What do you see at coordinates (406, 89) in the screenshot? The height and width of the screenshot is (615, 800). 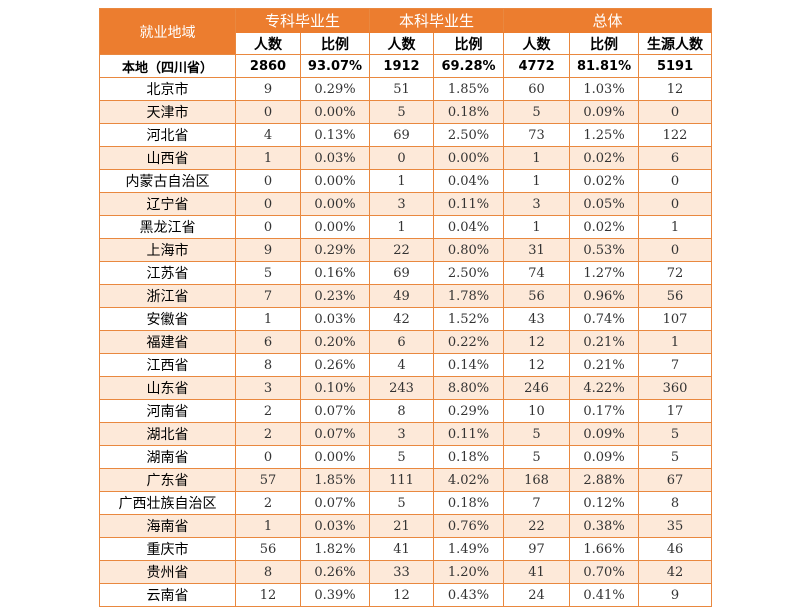 I see `table-row: 北京市 9 0.29% 51 1.85% 60 1.03% 12` at bounding box center [406, 89].